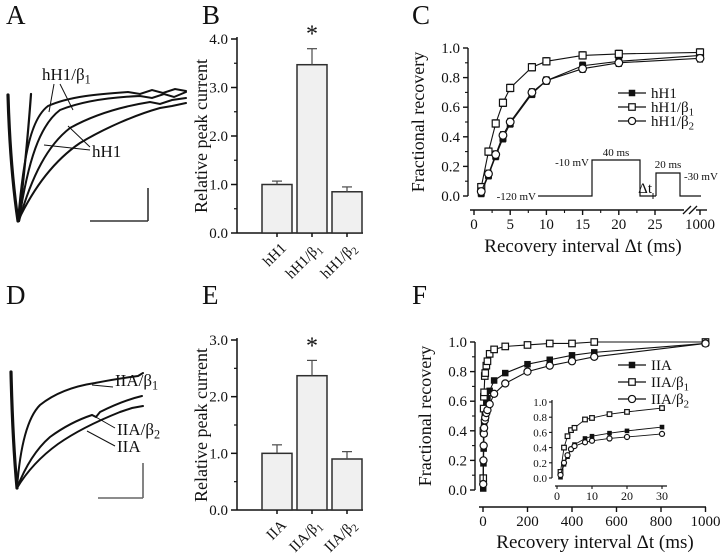  Describe the element at coordinates (510, 225) in the screenshot. I see `svg-text: 5` at that location.